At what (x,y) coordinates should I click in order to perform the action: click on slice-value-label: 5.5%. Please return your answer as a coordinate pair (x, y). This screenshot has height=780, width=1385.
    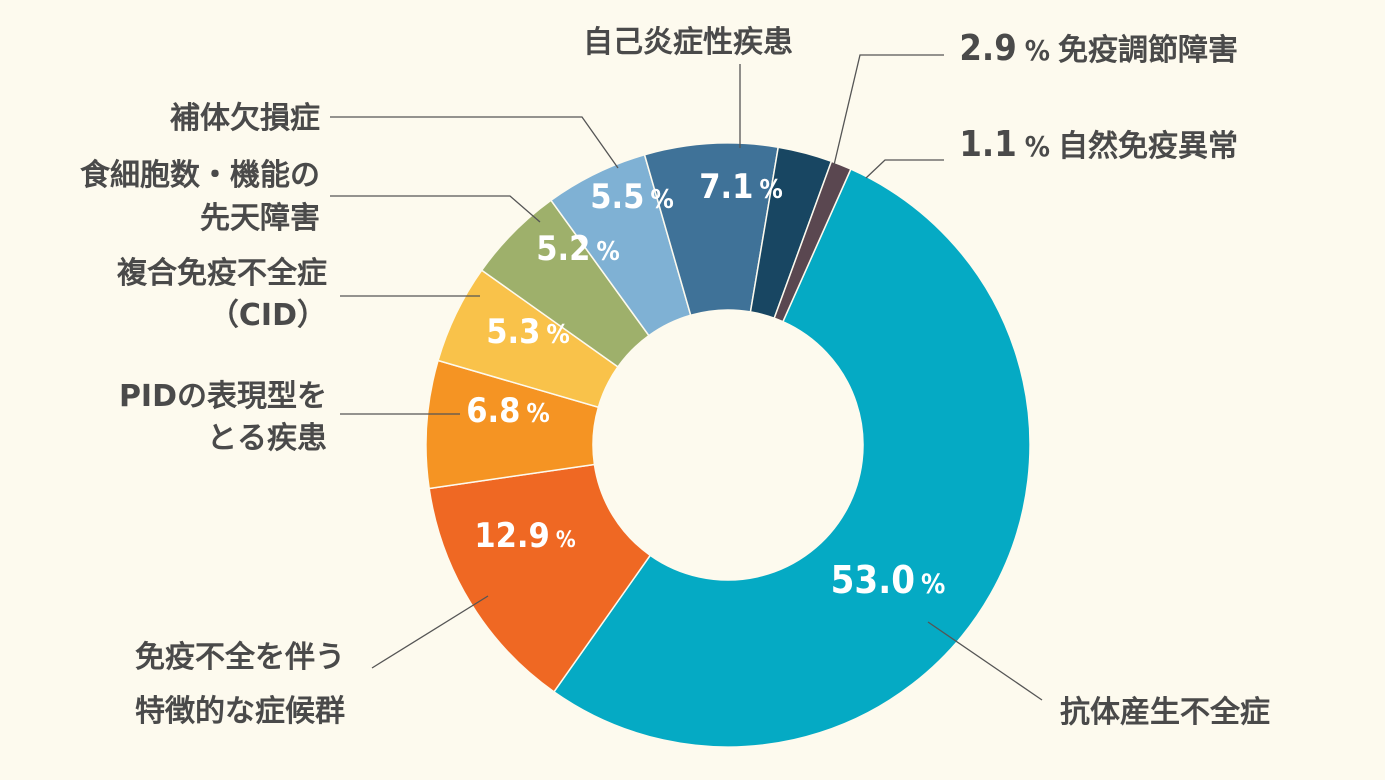
    Looking at the image, I should click on (632, 197).